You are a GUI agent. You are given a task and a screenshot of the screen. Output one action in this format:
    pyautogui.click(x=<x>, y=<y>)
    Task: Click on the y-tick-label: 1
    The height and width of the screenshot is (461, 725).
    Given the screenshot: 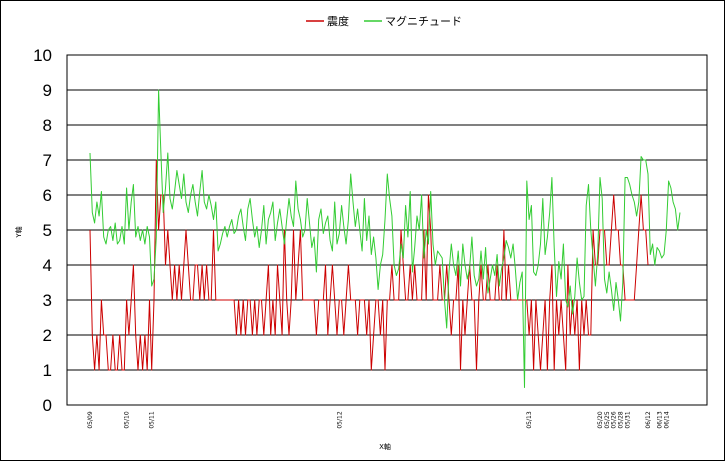 What is the action you would take?
    pyautogui.click(x=47, y=370)
    